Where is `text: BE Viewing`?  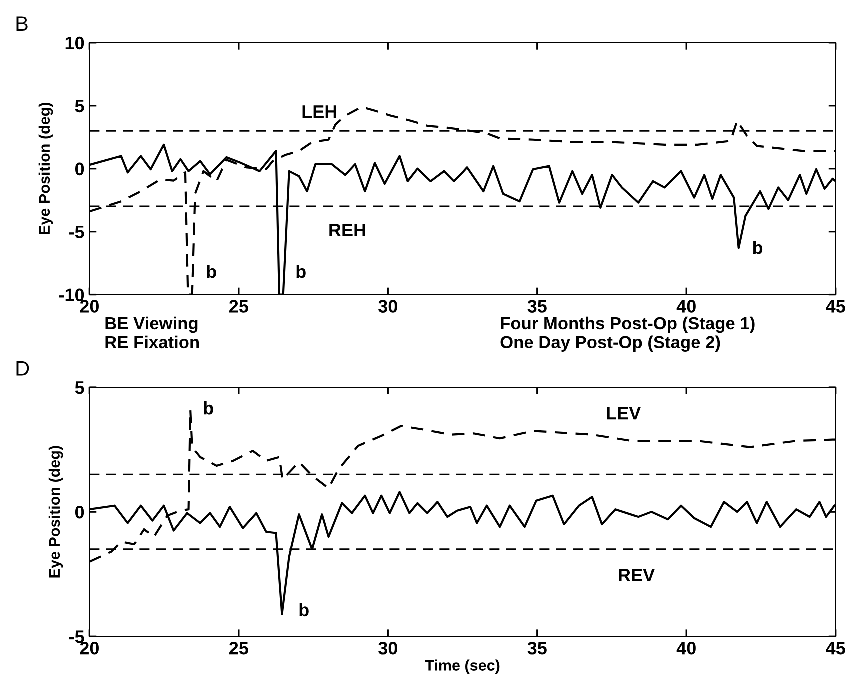 text: BE Viewing is located at coordinates (152, 325).